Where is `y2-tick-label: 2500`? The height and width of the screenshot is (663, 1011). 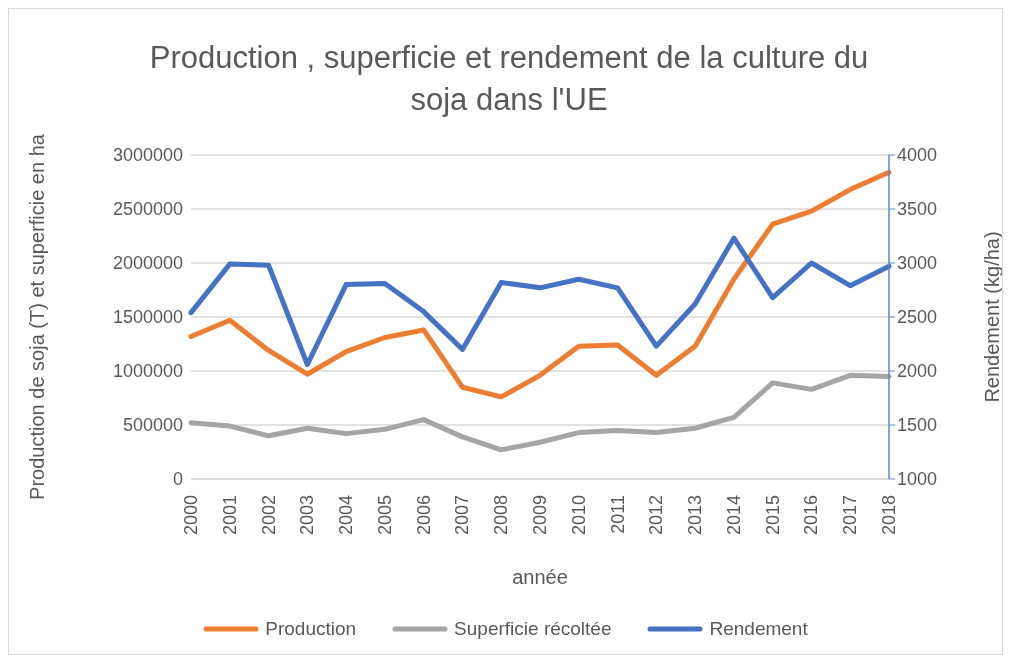 y2-tick-label: 2500 is located at coordinates (917, 317).